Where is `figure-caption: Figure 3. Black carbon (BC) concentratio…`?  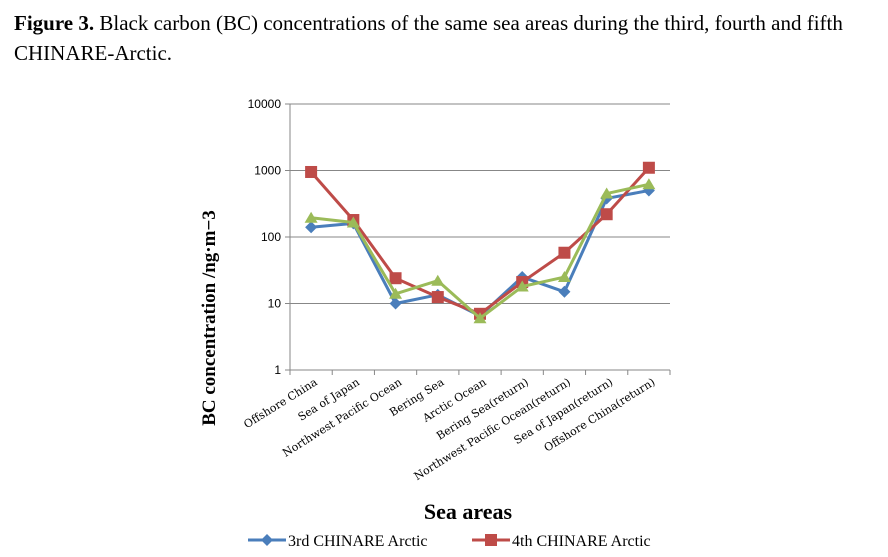 figure-caption: Figure 3. Black carbon (BC) concentratio… is located at coordinates (445, 38).